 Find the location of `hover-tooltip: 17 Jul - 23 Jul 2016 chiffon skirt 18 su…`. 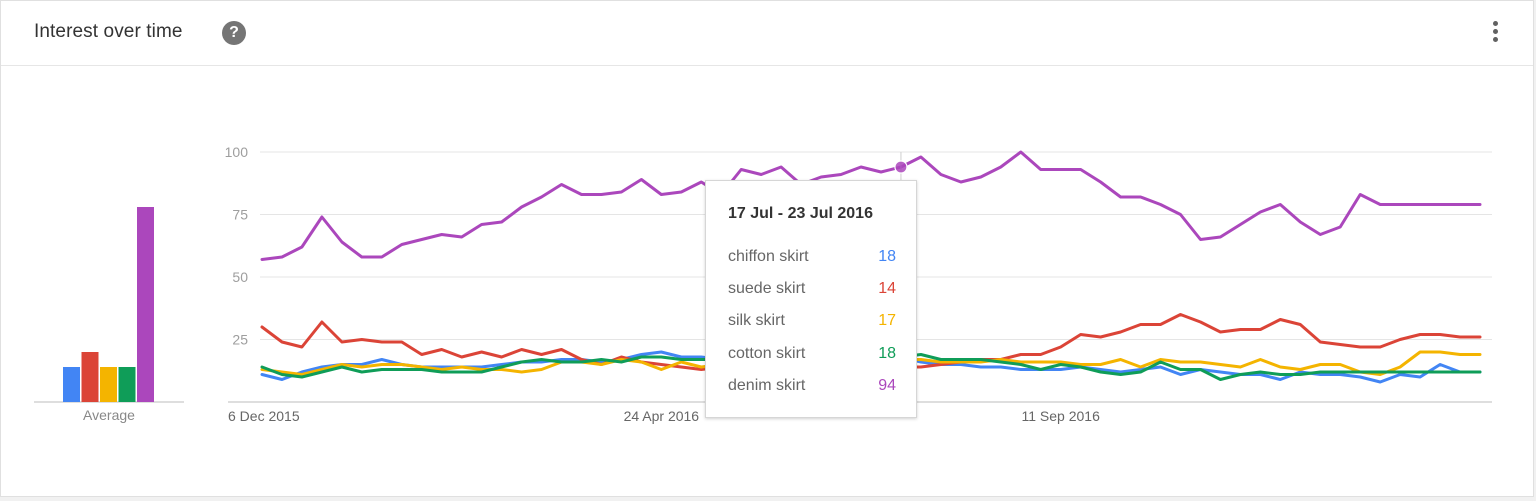

hover-tooltip: 17 Jul - 23 Jul 2016 chiffon skirt 18 su… is located at coordinates (811, 299).